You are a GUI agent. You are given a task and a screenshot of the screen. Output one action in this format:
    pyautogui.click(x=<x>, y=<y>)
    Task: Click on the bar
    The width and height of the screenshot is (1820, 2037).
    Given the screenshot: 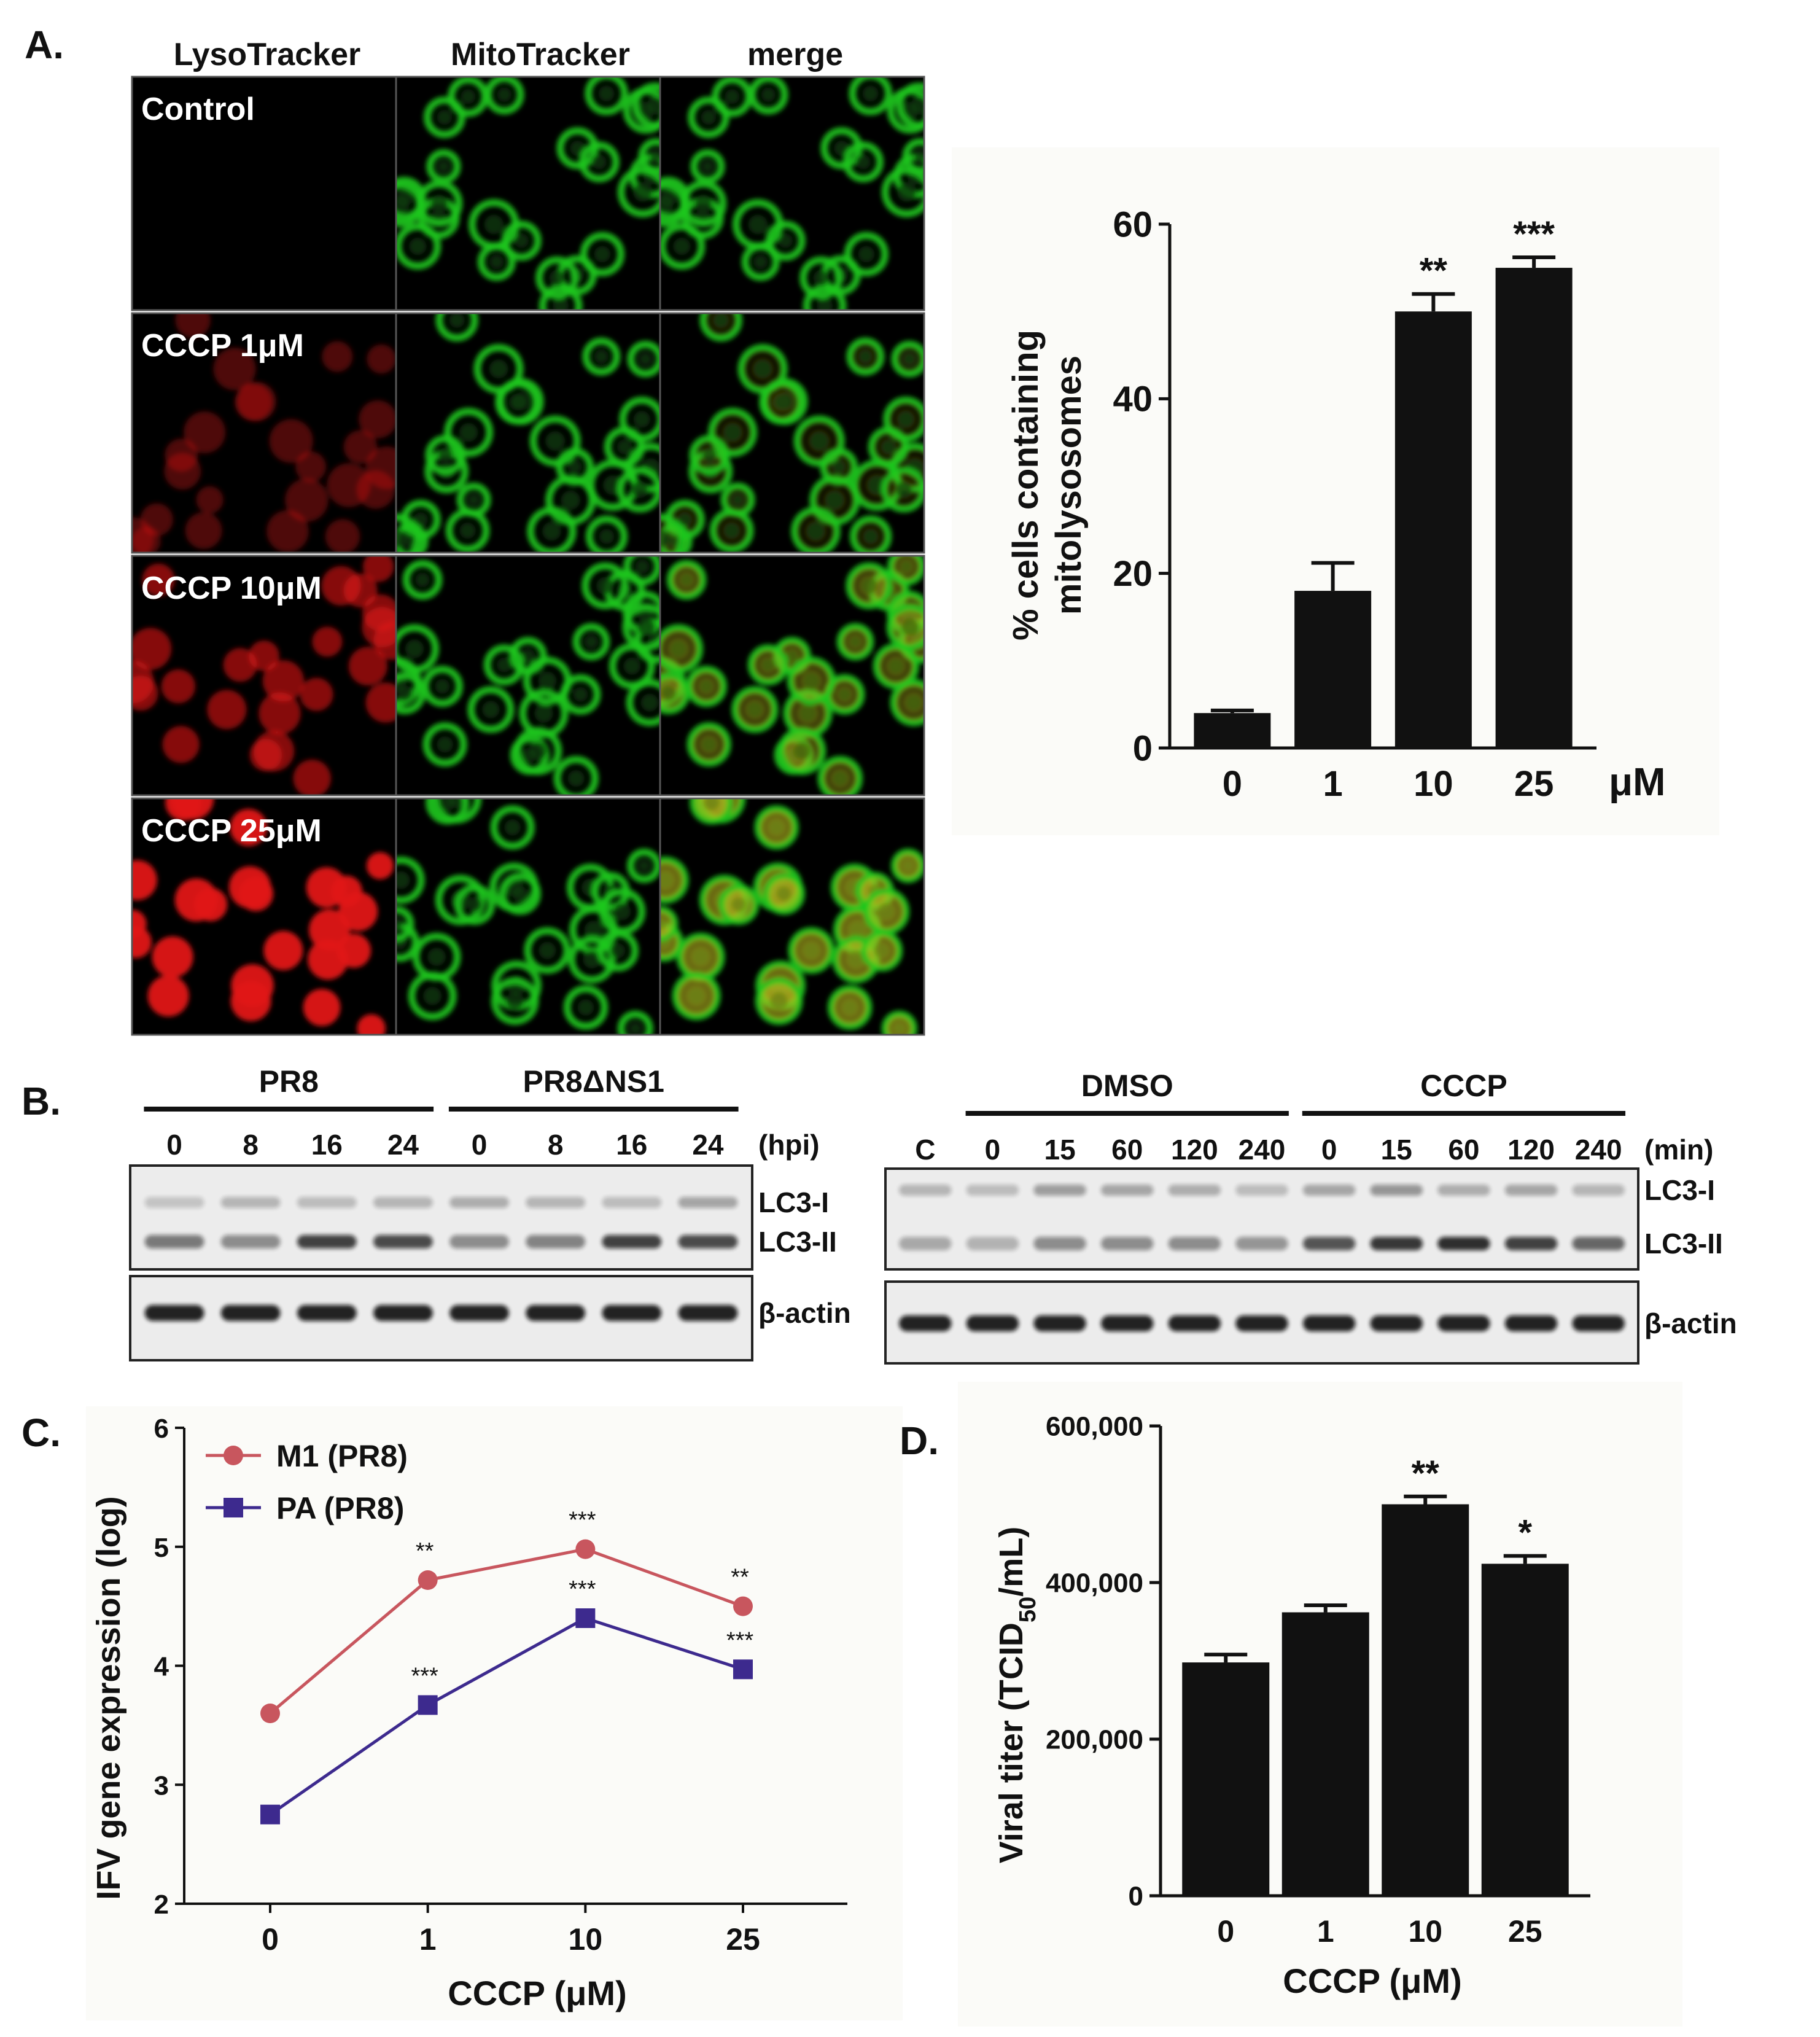 What is the action you would take?
    pyautogui.click(x=1226, y=1779)
    